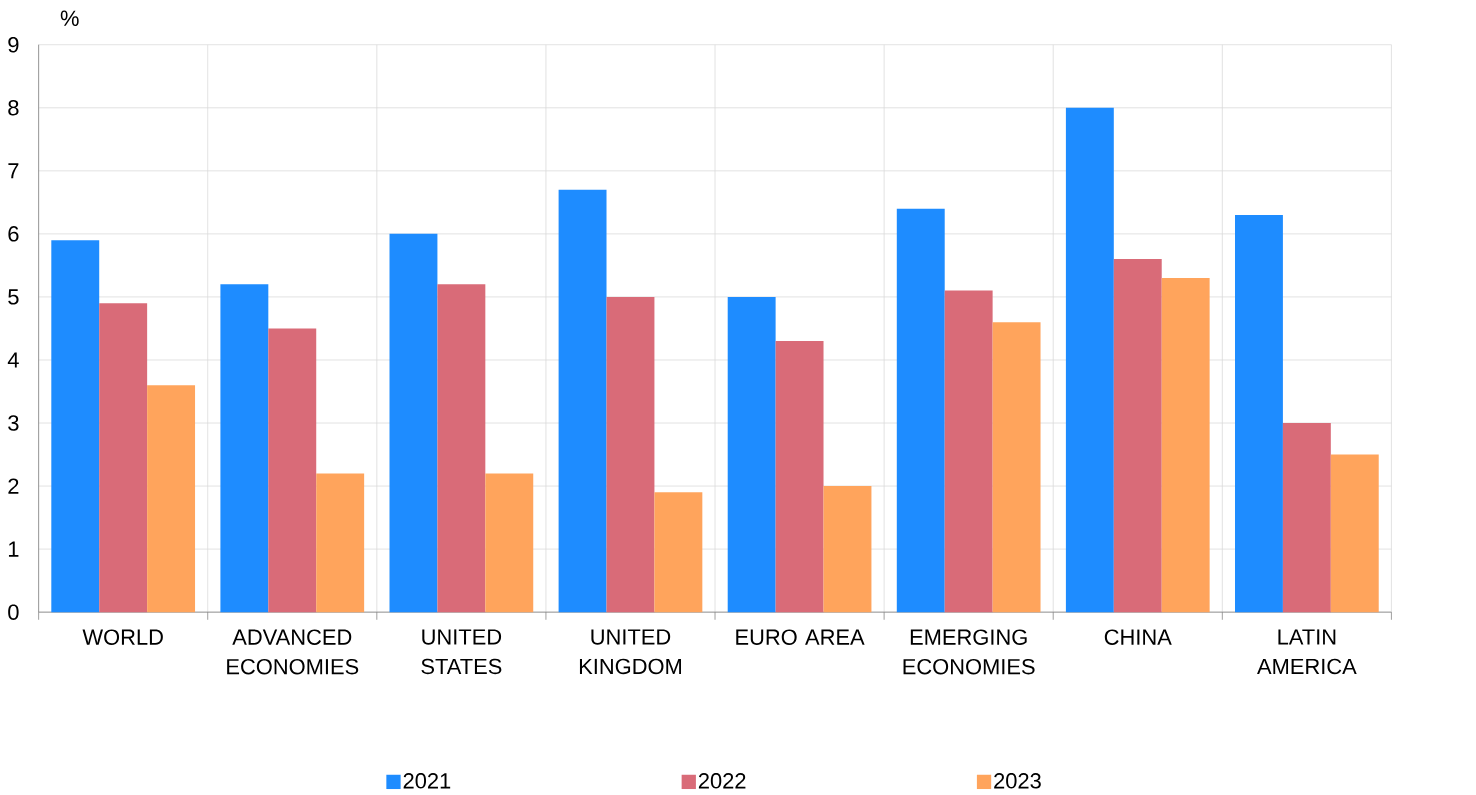 This screenshot has height=795, width=1476. What do you see at coordinates (13, 297) in the screenshot?
I see `y-tick-label: 5` at bounding box center [13, 297].